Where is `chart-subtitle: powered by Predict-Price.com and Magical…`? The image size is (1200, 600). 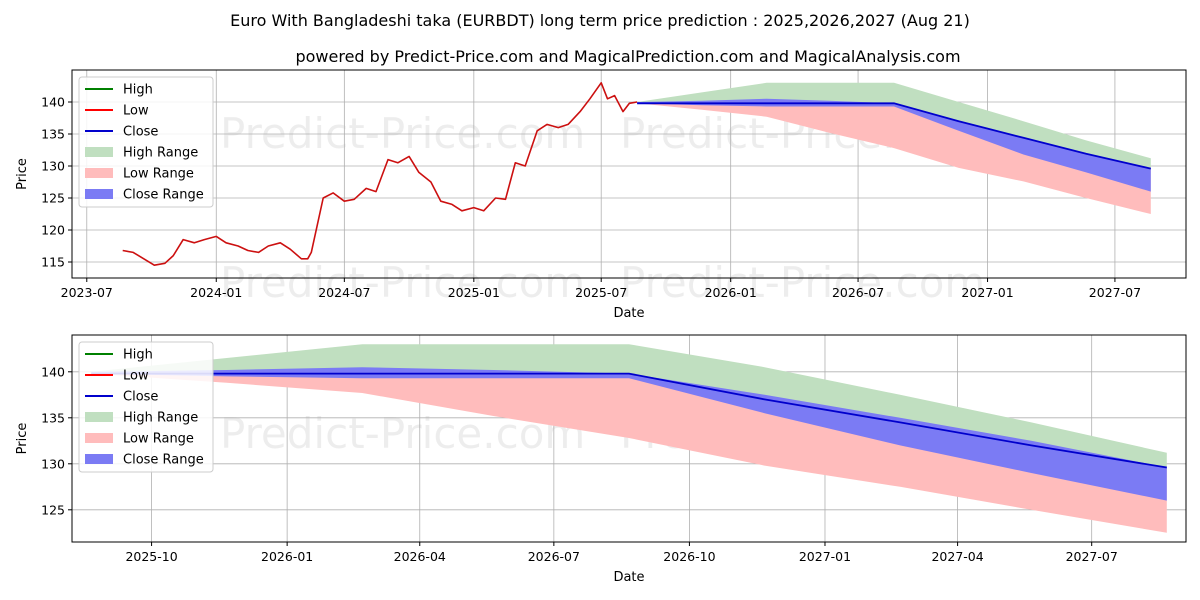
chart-subtitle: powered by Predict-Price.com and Magical… is located at coordinates (627, 56).